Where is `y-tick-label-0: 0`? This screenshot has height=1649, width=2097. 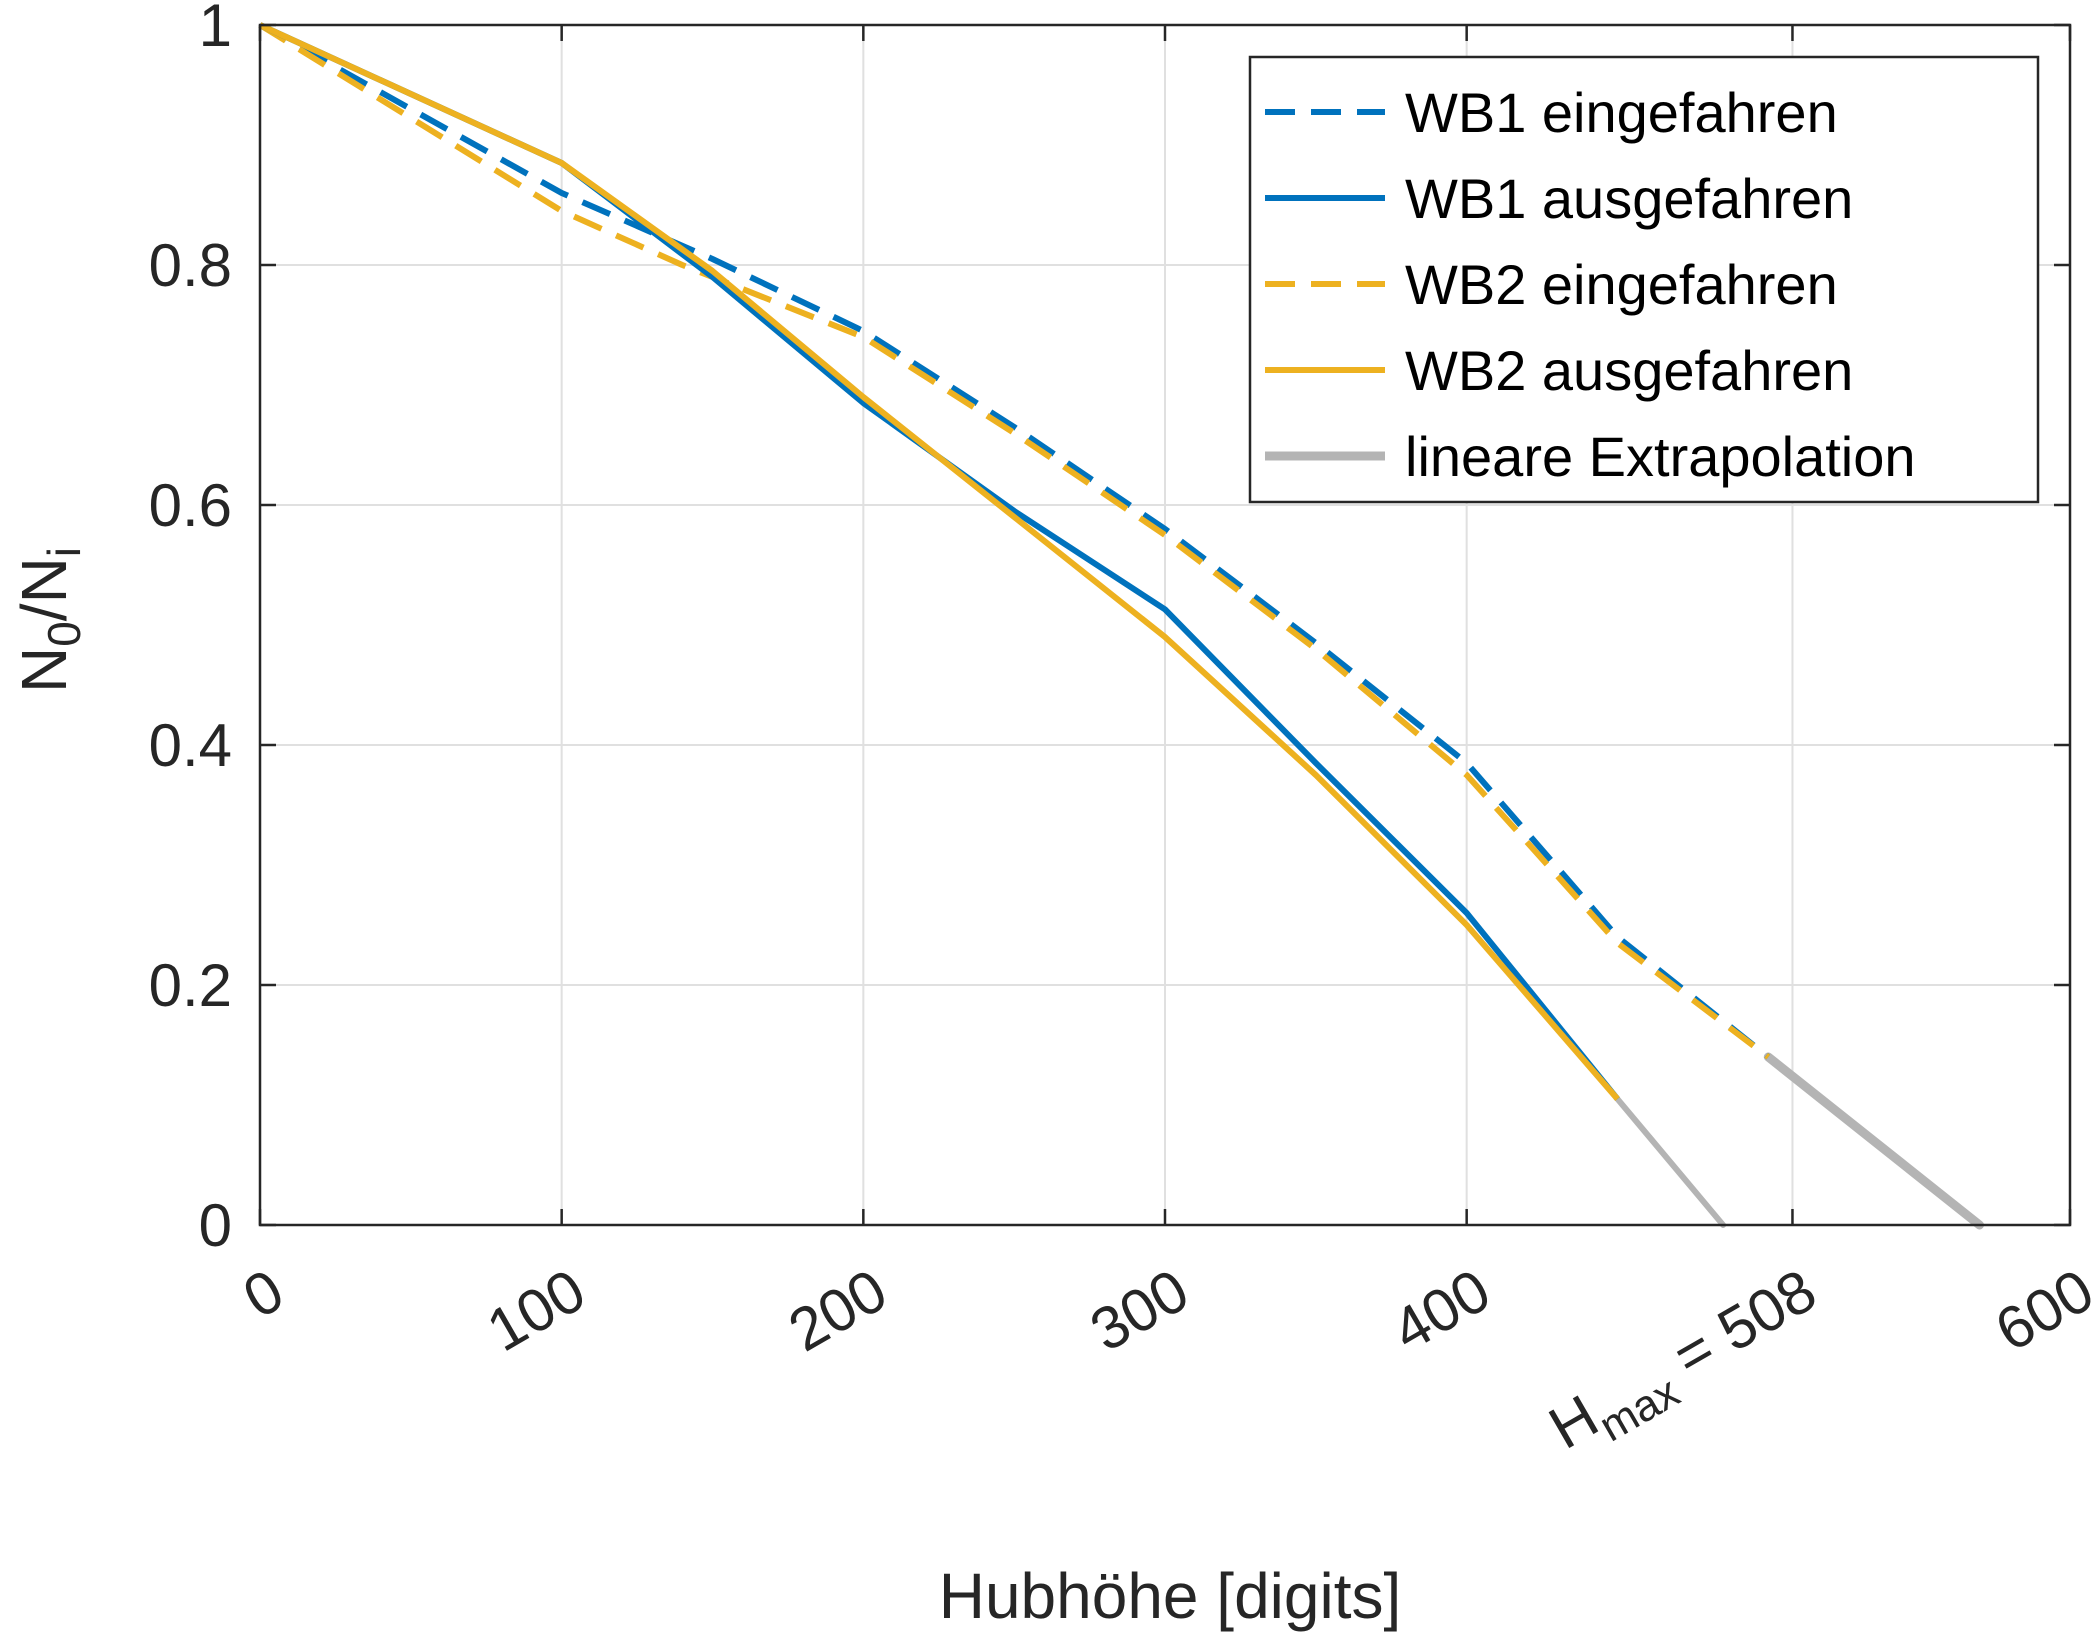 y-tick-label-0: 0 is located at coordinates (215, 1225).